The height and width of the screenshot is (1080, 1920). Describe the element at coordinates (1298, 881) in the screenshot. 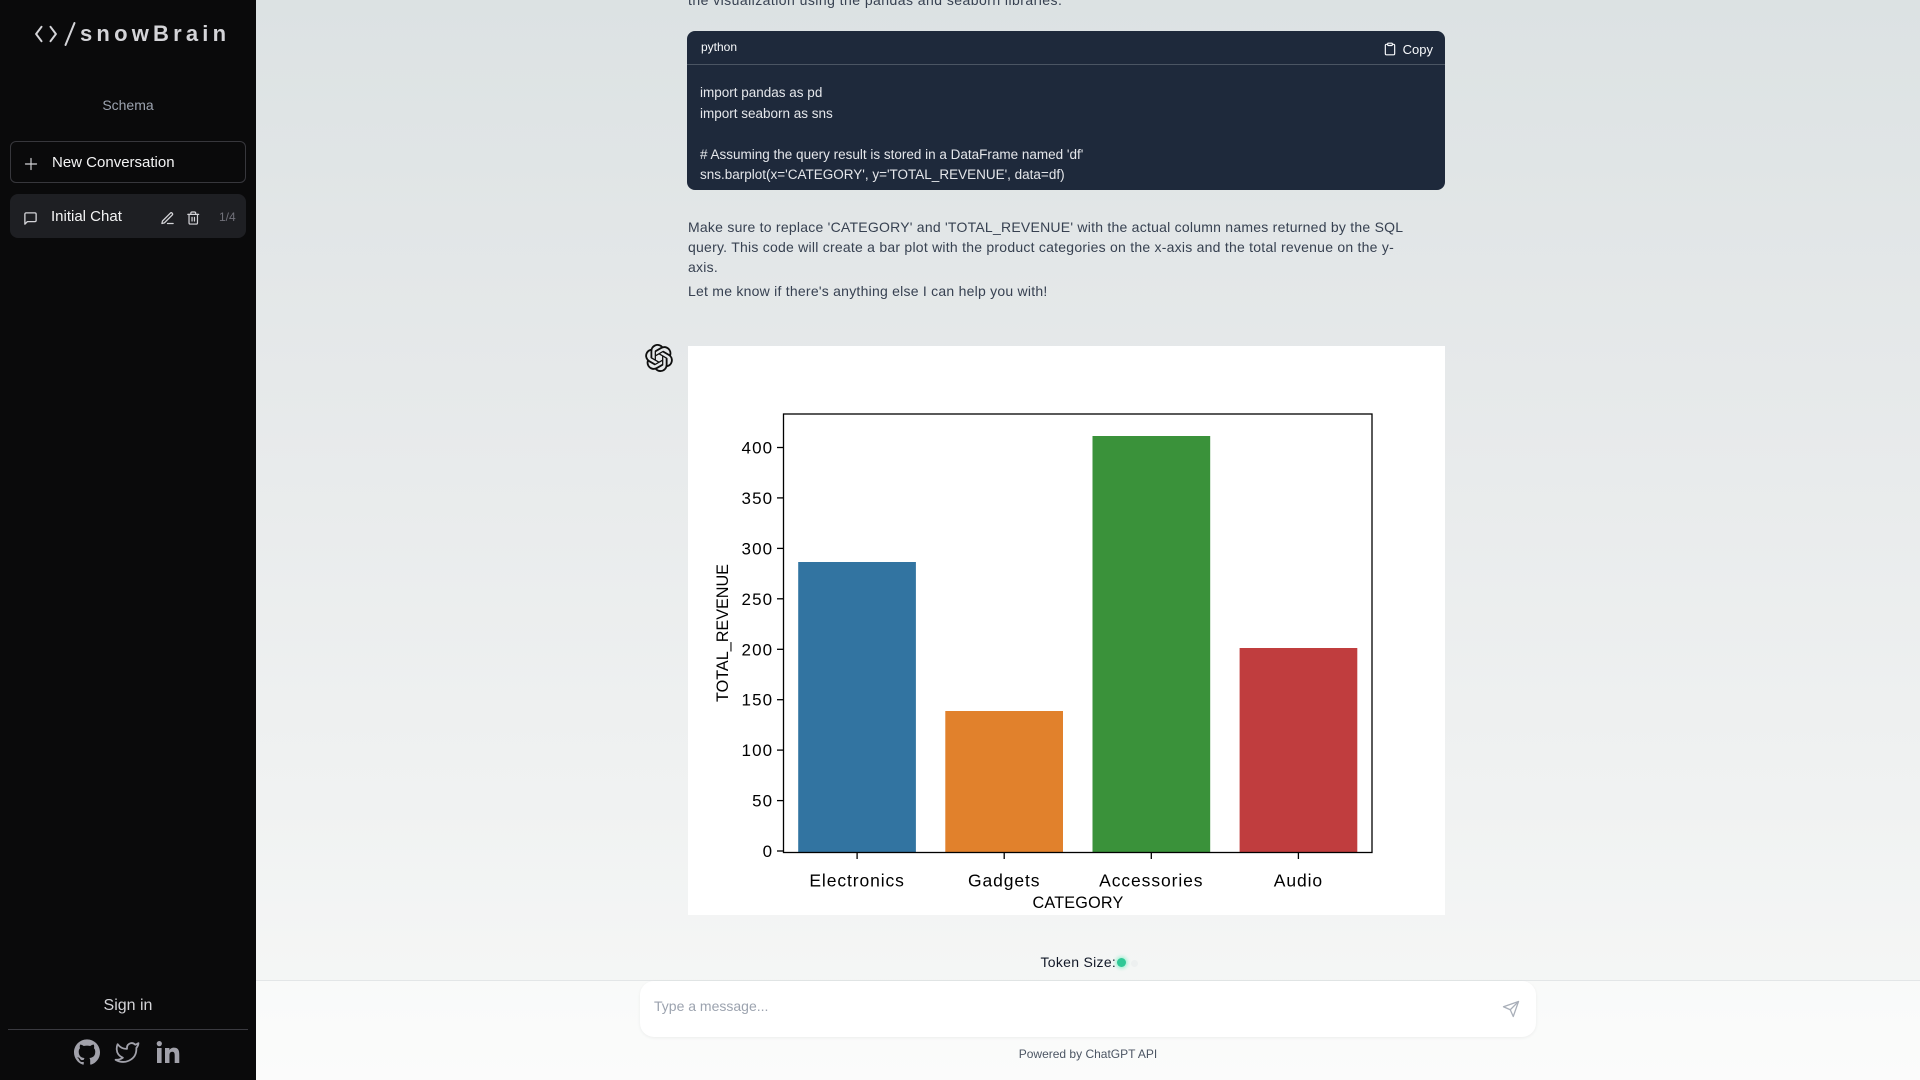

I see `svg-text: Audio` at that location.